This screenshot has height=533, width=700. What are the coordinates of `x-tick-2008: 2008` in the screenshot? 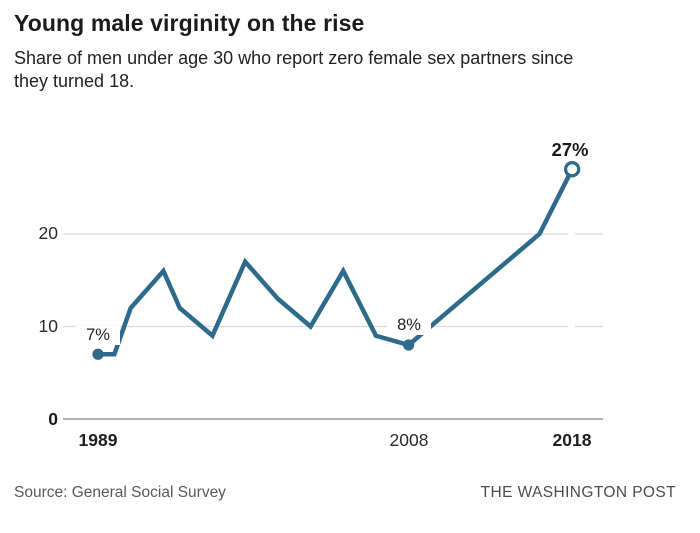 It's located at (409, 440).